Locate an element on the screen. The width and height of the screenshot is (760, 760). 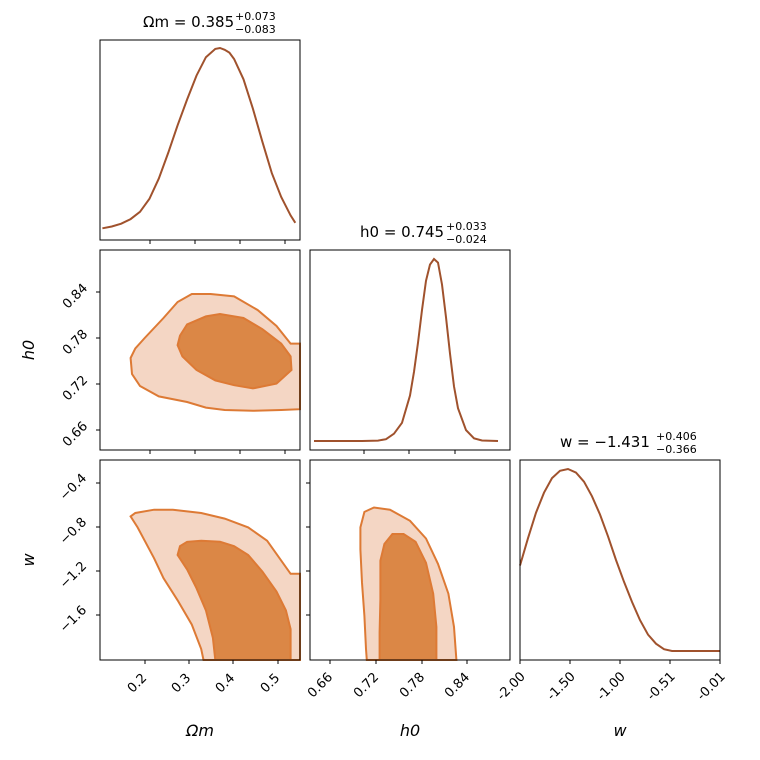
panel-omega-m-h0: 0.84 0.78 0.72 0.66 is located at coordinates (180, 351).